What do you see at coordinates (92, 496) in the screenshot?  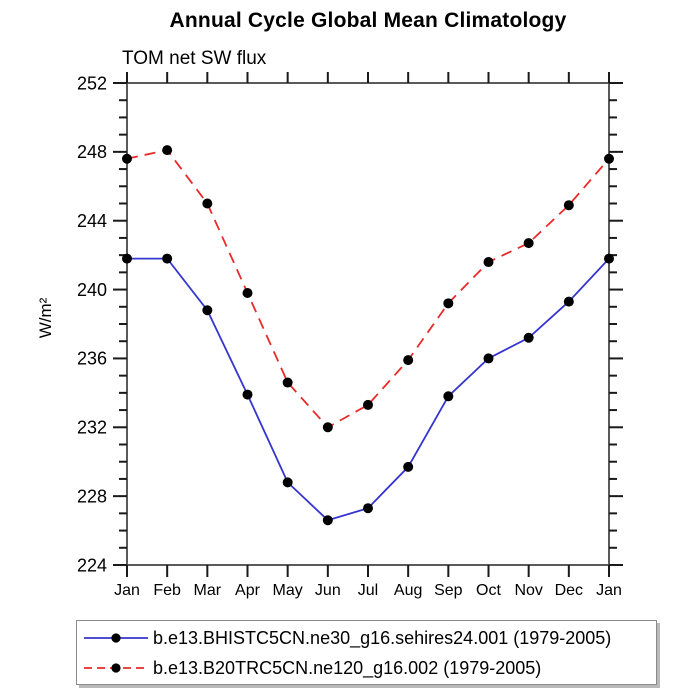 I see `y-tick-label: 228` at bounding box center [92, 496].